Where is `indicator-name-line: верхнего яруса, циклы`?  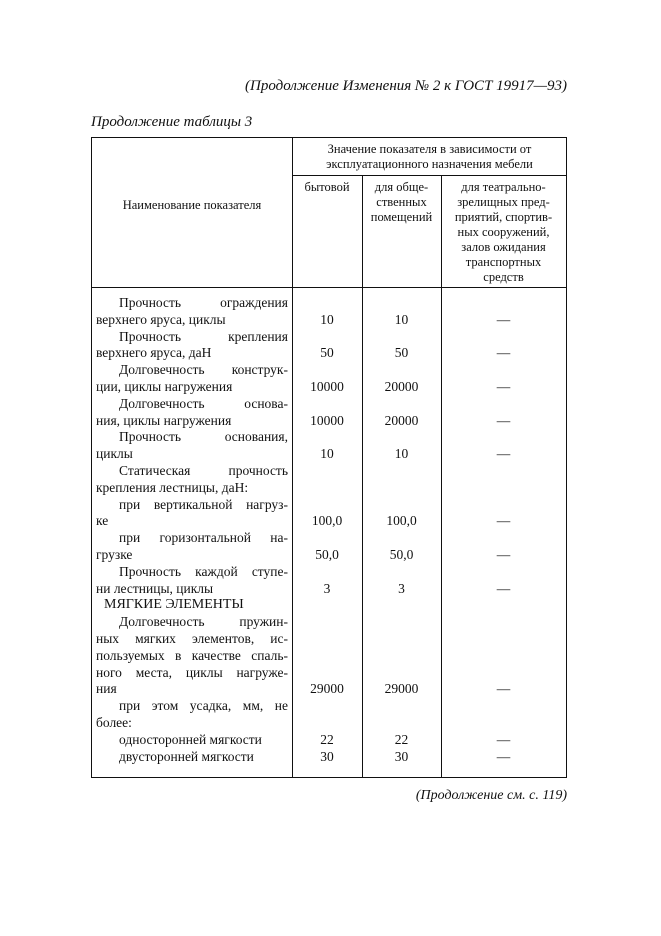
indicator-name-line: верхнего яруса, циклы is located at coordinates (161, 319).